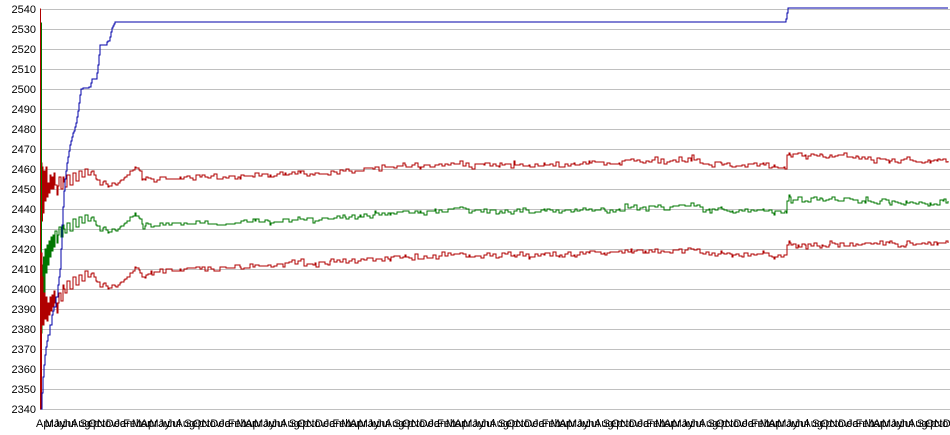 The image size is (950, 435). What do you see at coordinates (24, 330) in the screenshot?
I see `y-tick-label: 2380` at bounding box center [24, 330].